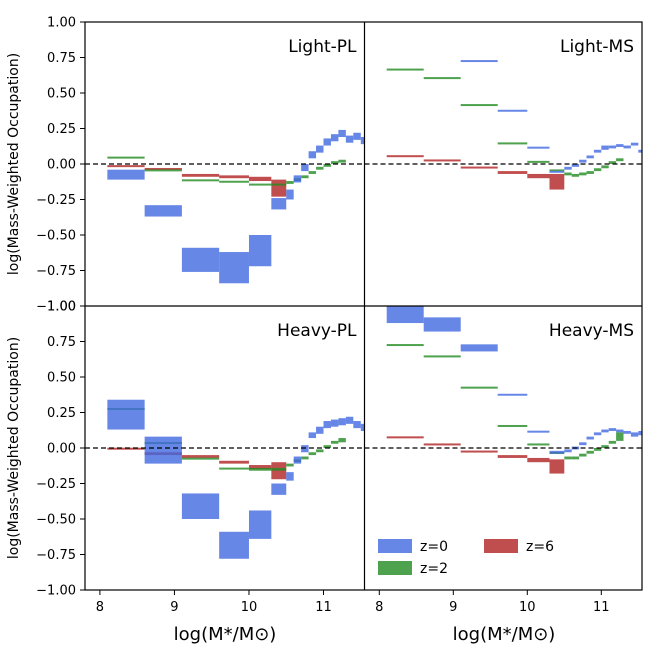 This screenshot has width=664, height=664. What do you see at coordinates (225, 634) in the screenshot?
I see `x-axis-label-left: log(M*/M⊙)` at bounding box center [225, 634].